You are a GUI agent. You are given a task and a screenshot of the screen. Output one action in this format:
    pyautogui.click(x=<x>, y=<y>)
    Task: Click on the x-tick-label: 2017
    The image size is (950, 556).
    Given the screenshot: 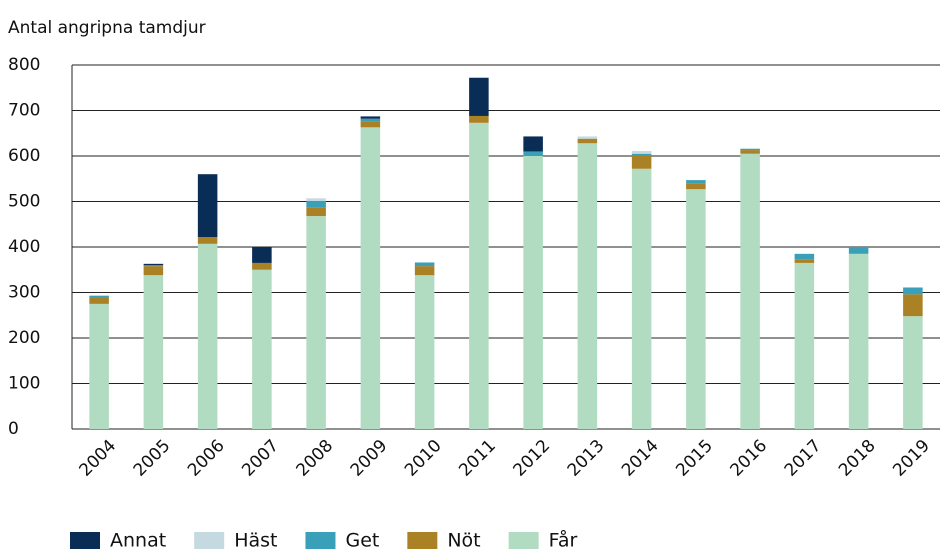 What is the action you would take?
    pyautogui.click(x=803, y=458)
    